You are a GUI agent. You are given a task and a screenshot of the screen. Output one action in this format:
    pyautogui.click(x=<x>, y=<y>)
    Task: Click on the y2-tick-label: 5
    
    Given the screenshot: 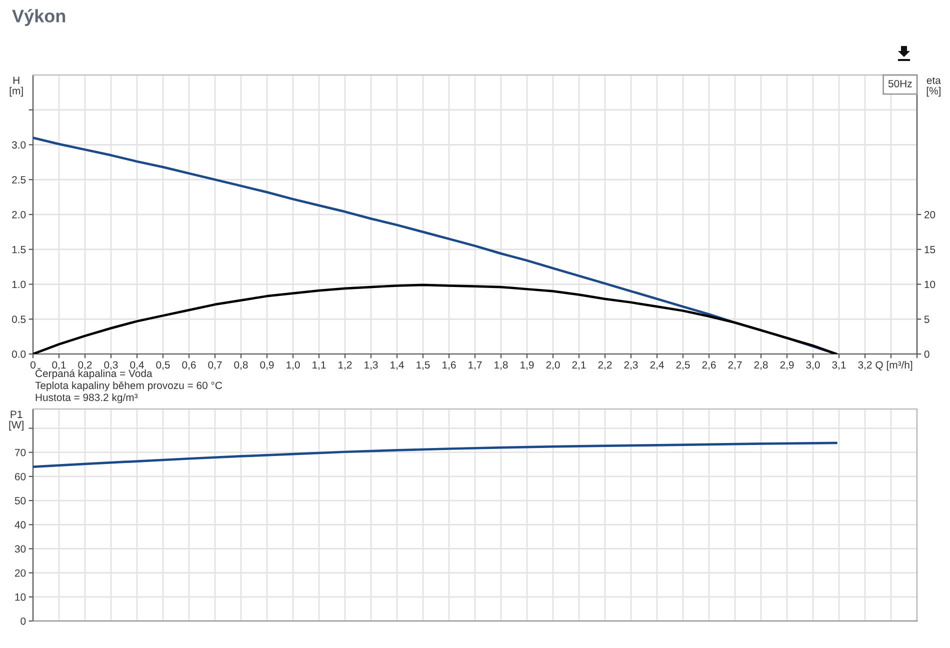 What is the action you would take?
    pyautogui.click(x=927, y=319)
    